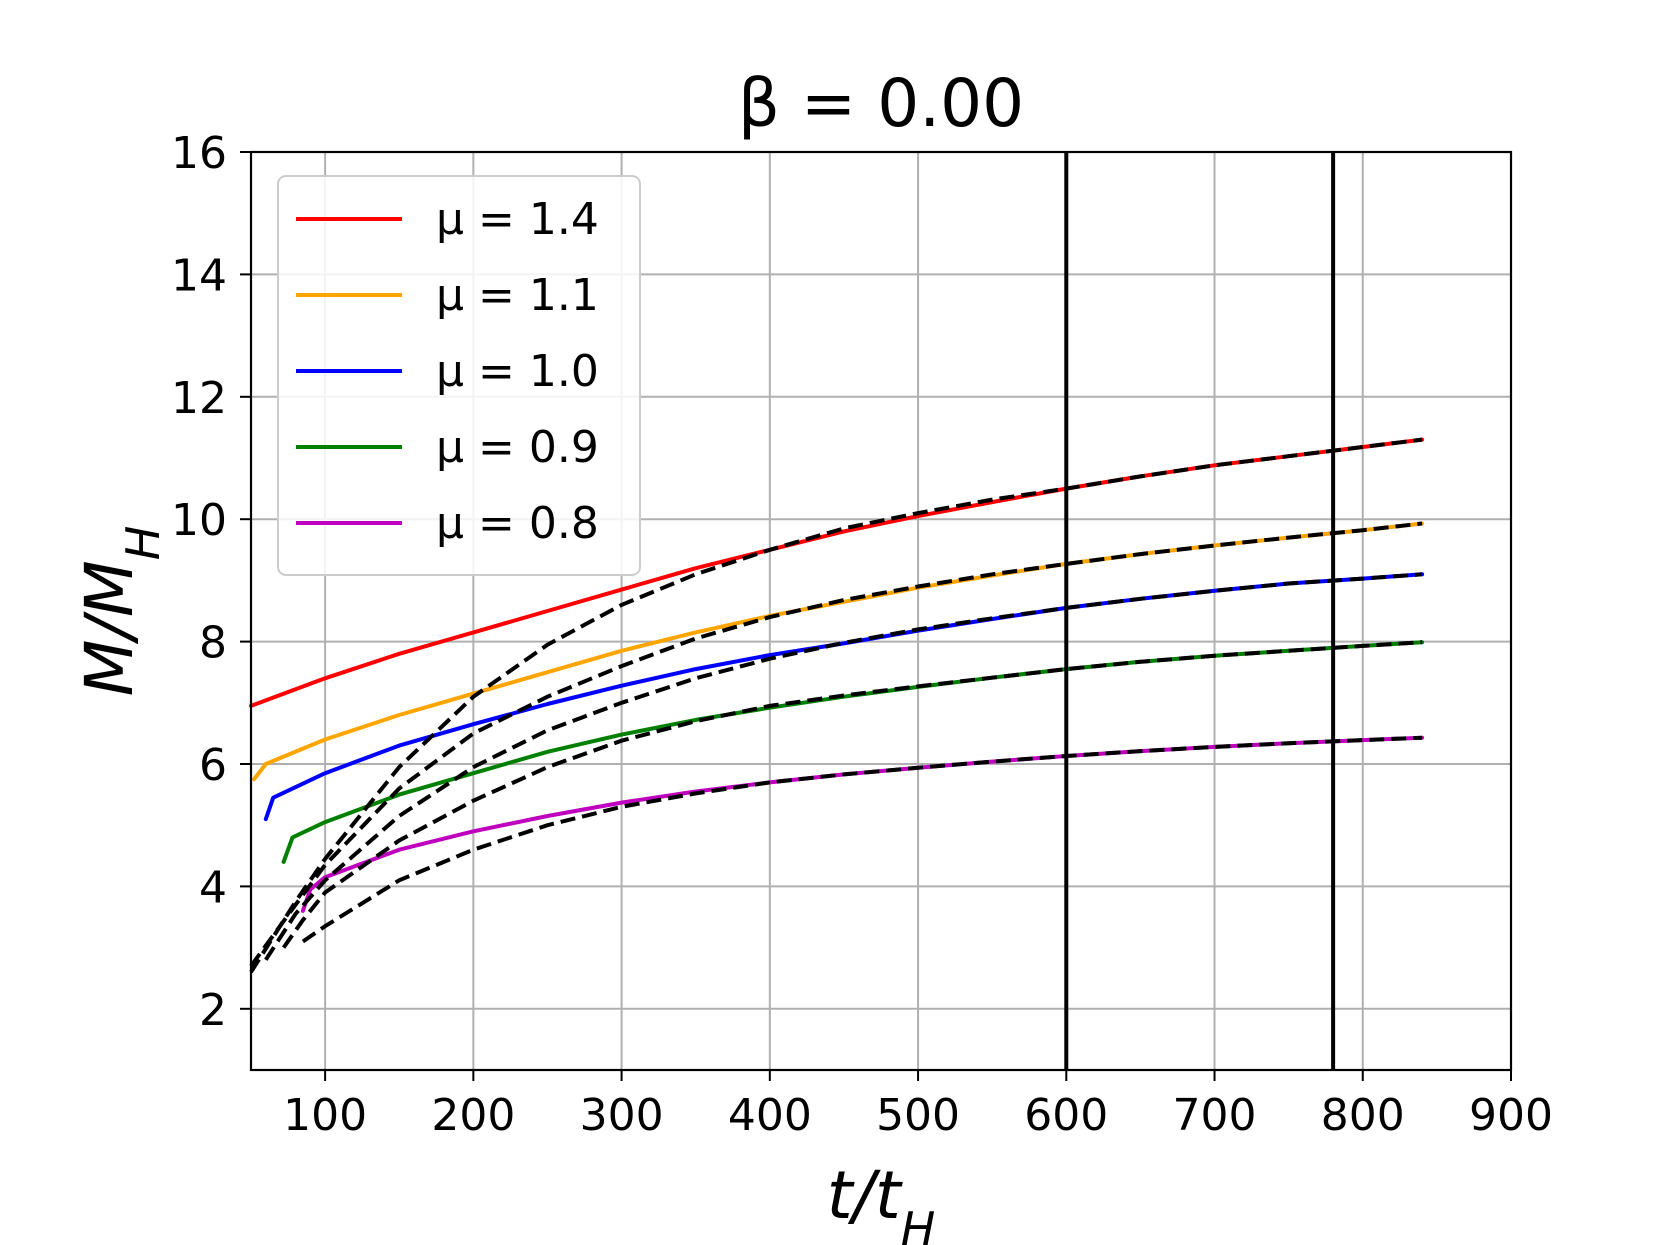 Image resolution: width=1660 pixels, height=1245 pixels. What do you see at coordinates (517, 371) in the screenshot?
I see `legend-label: μ = 1.0` at bounding box center [517, 371].